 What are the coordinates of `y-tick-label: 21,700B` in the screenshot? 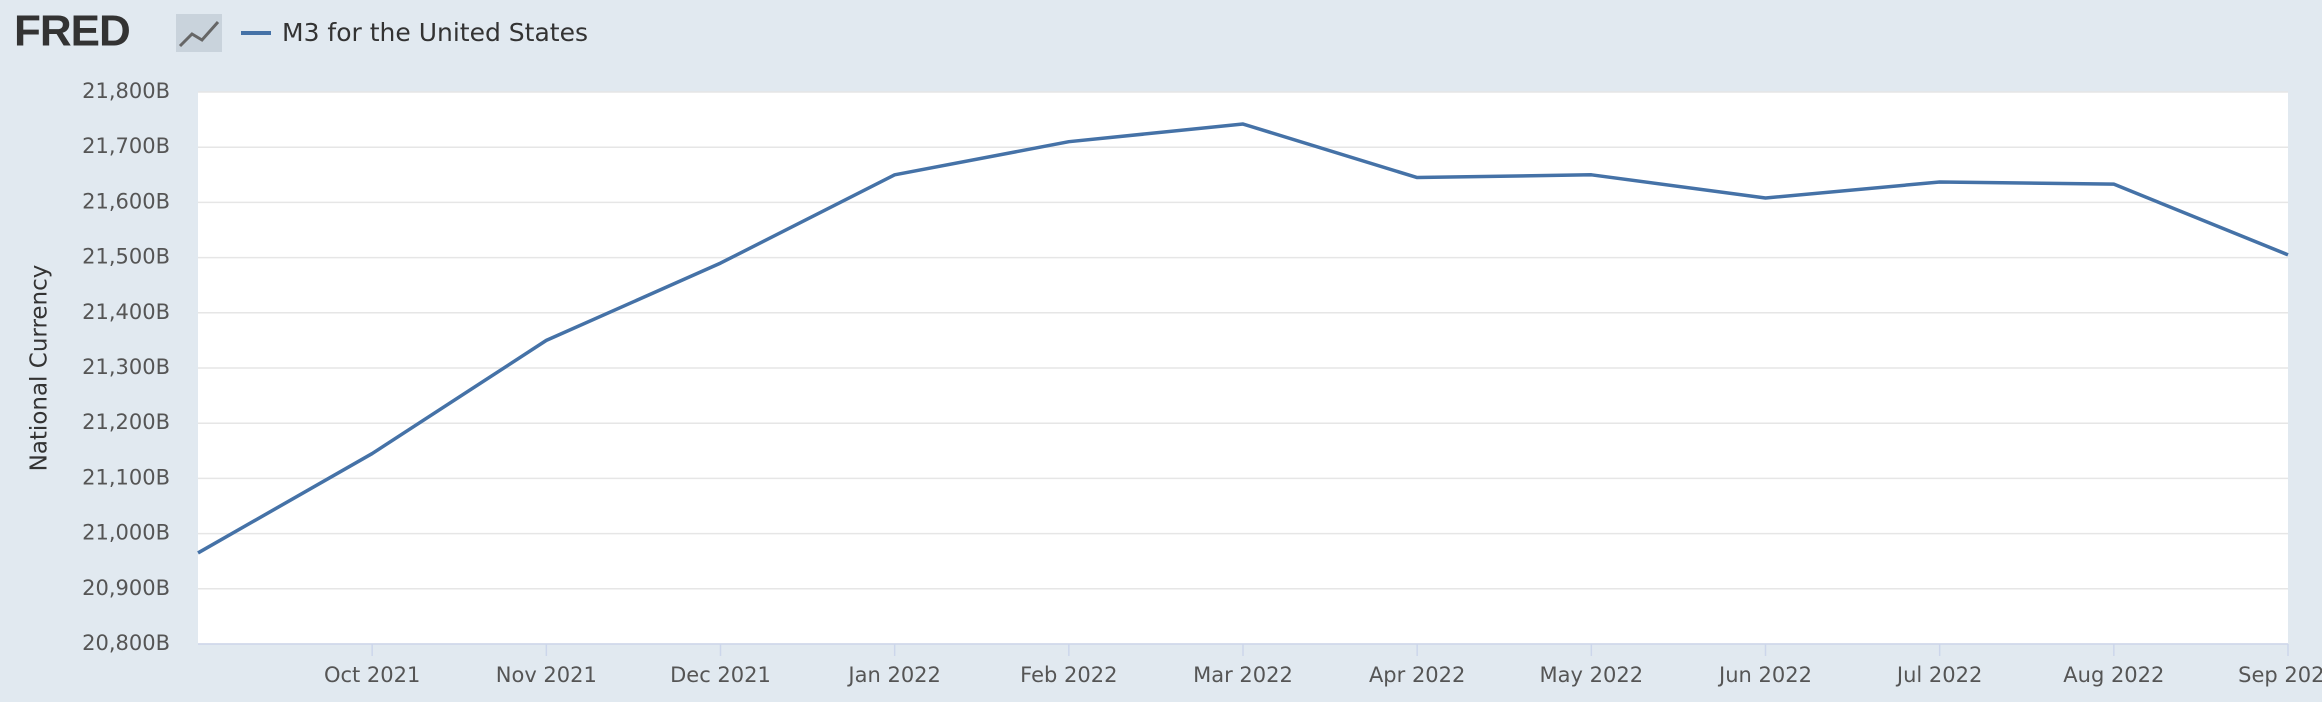 It's located at (126, 146).